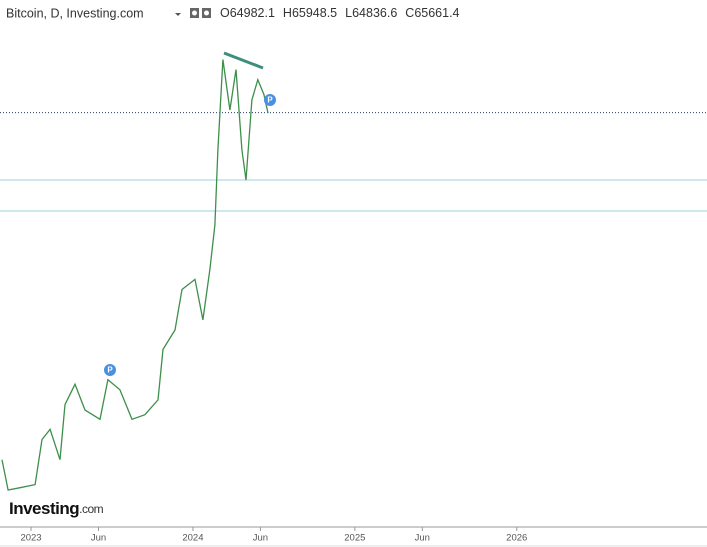 This screenshot has height=547, width=707. What do you see at coordinates (178, 14) in the screenshot?
I see `dropdown-arrow` at bounding box center [178, 14].